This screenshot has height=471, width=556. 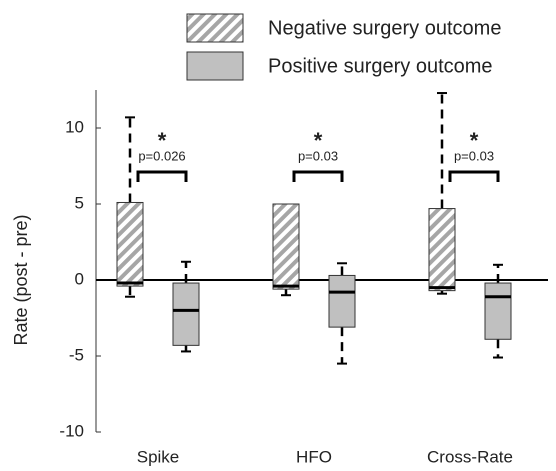 I want to click on y-tick-label: 10, so click(x=74, y=126).